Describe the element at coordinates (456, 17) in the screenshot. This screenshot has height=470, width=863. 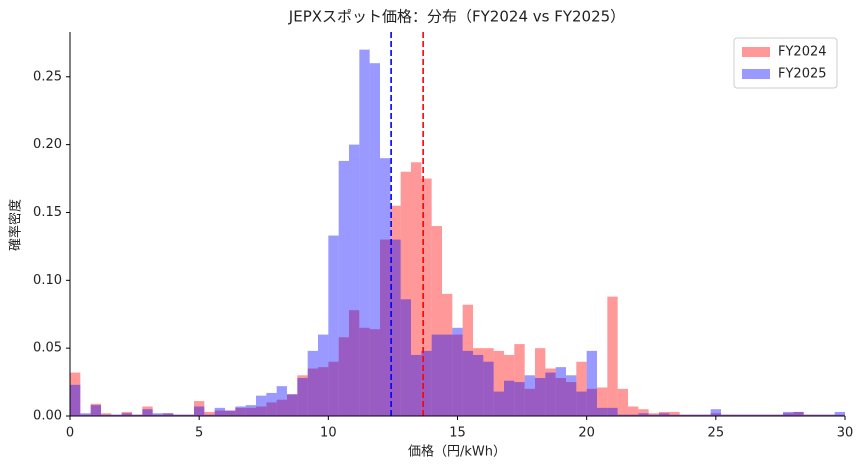
I see `chart-title: JEPXスポット価格：分布（FY2024 vs FY2025）` at that location.